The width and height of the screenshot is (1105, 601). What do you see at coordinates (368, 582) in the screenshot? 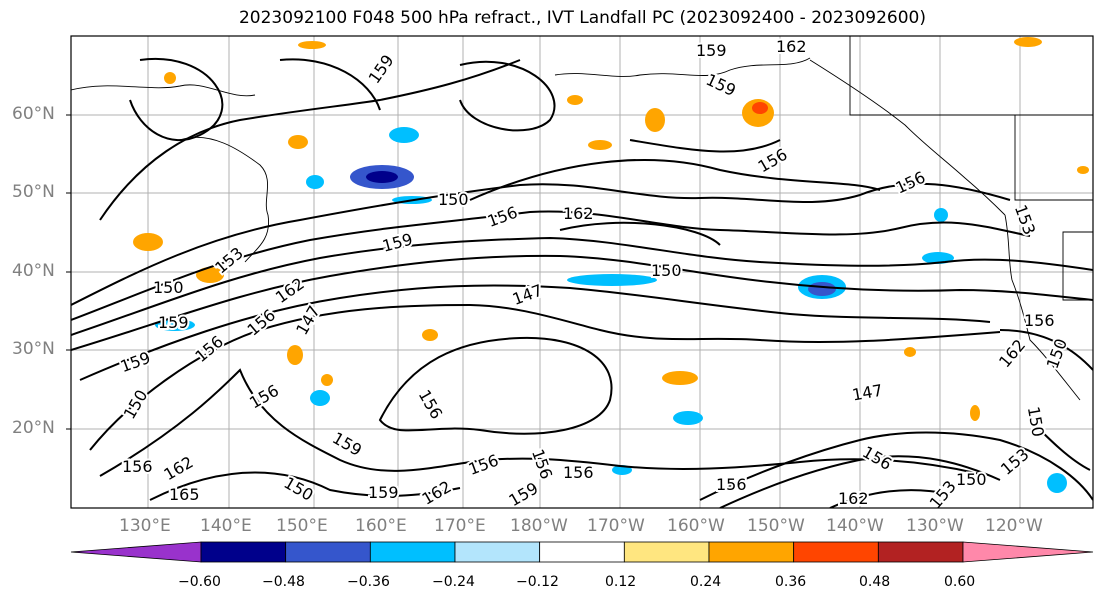
I see `colorbar-tick-label: −0.36` at bounding box center [368, 582].